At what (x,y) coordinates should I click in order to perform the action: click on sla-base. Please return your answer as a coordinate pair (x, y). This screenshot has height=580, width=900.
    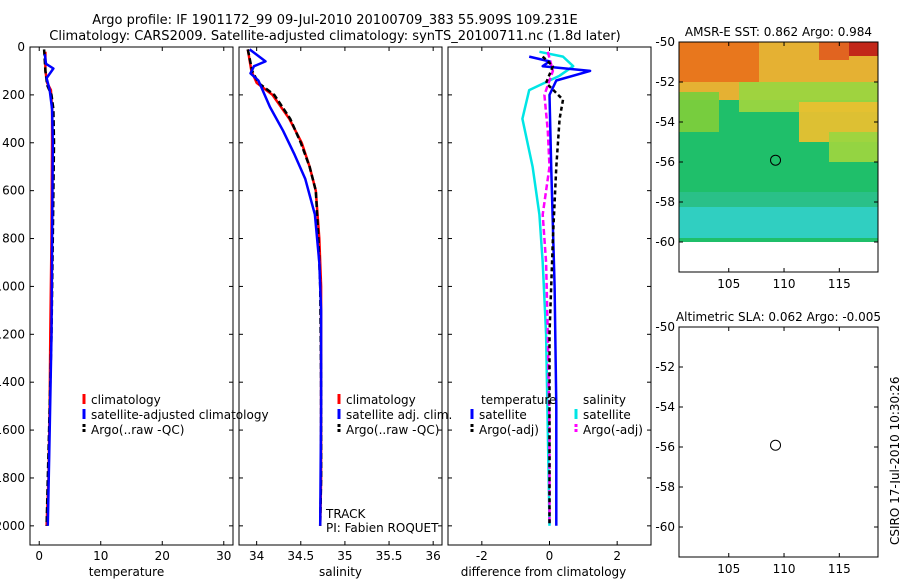
    Looking at the image, I should click on (778, 427).